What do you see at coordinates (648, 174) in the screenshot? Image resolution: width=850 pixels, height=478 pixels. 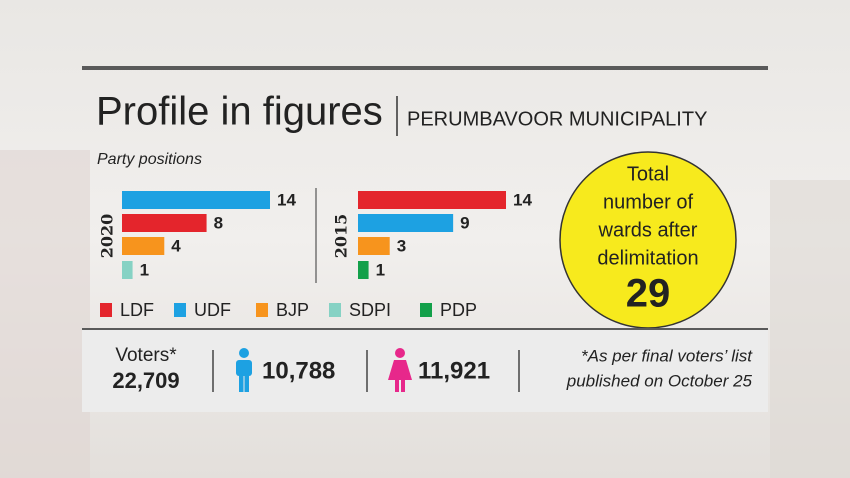 I see `wards-label: Total` at bounding box center [648, 174].